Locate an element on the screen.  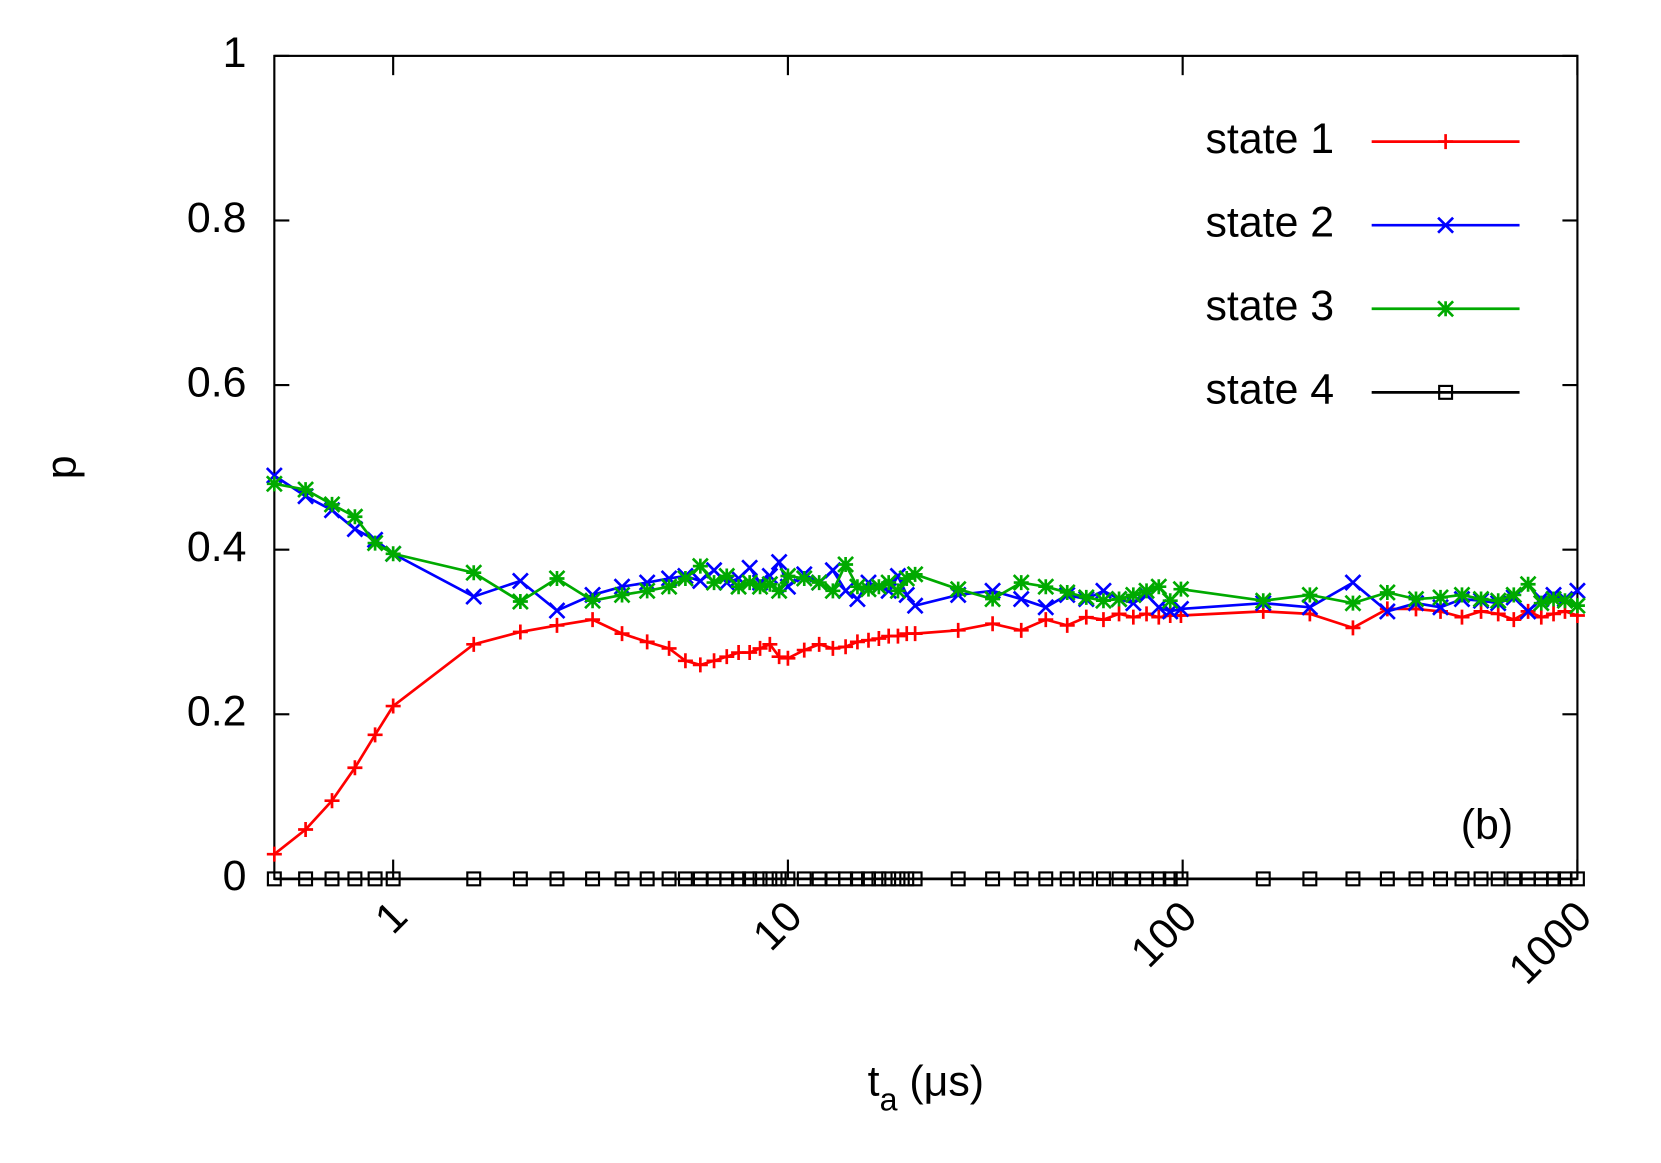
y-tick-label: 0 is located at coordinates (235, 876).